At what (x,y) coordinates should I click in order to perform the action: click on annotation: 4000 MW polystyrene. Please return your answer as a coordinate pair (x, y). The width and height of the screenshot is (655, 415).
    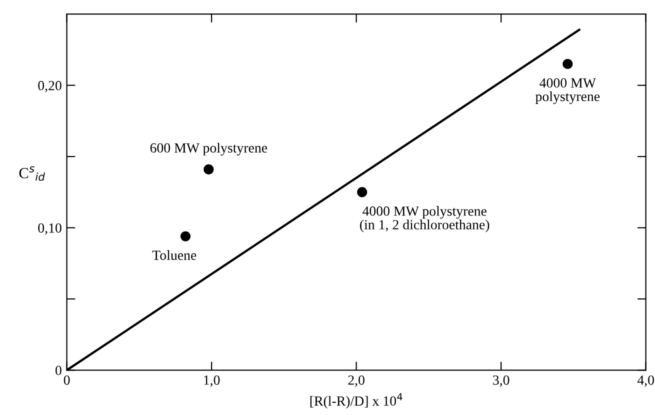
    Looking at the image, I should click on (567, 91).